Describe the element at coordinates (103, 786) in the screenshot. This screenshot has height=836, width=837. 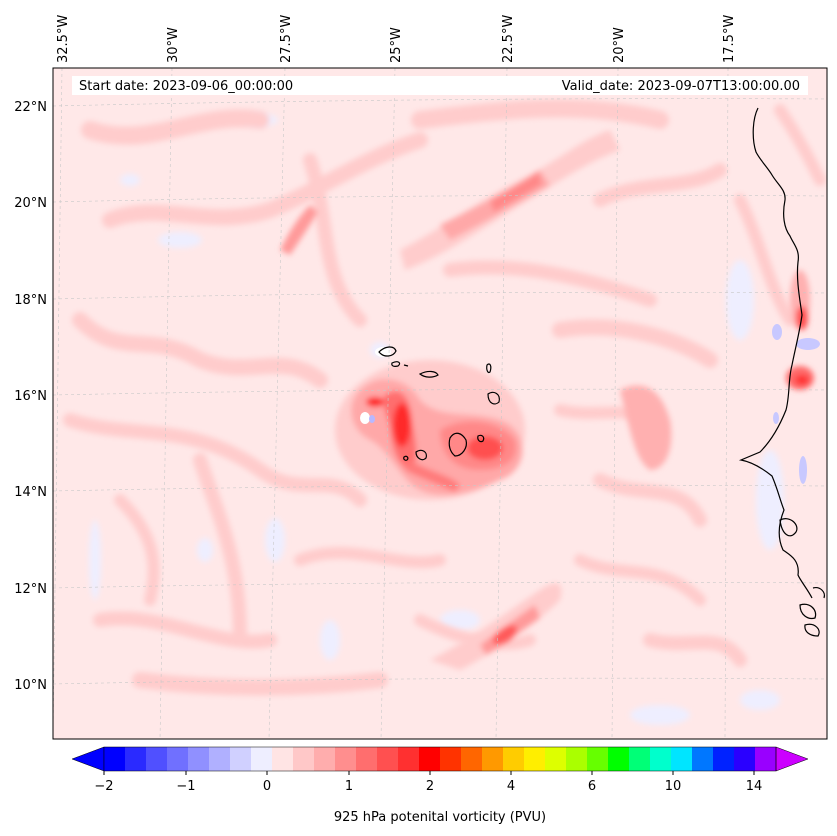
I see `colorbar-tick-label: −2` at that location.